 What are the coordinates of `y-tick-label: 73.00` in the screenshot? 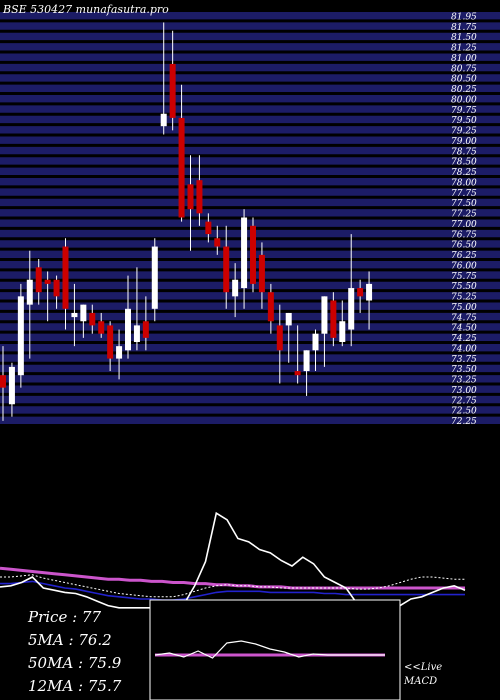 It's located at (464, 391).